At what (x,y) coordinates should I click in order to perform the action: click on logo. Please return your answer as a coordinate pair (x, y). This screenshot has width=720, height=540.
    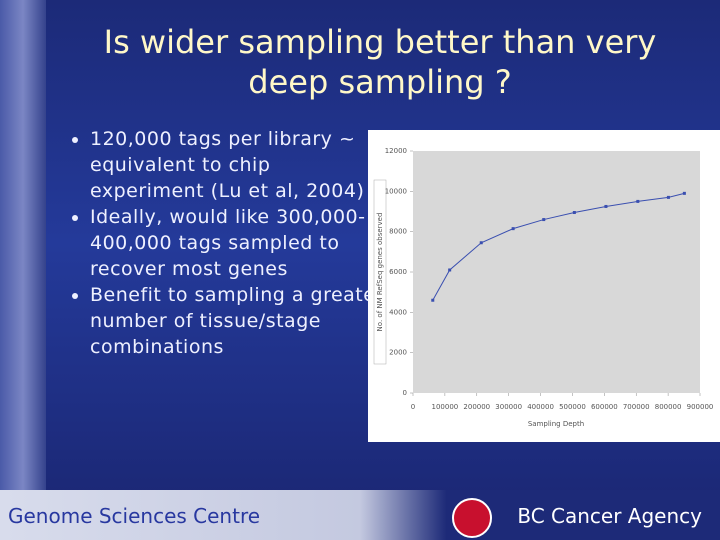
    Looking at the image, I should click on (472, 518).